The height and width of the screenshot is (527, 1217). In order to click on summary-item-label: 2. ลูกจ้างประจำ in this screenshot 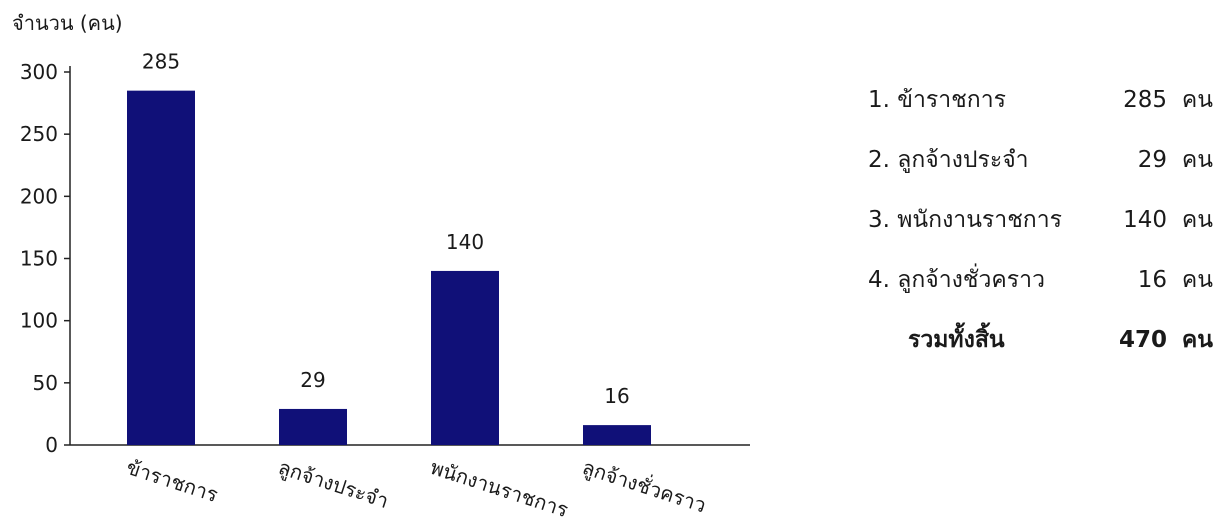, I will do `click(948, 160)`.